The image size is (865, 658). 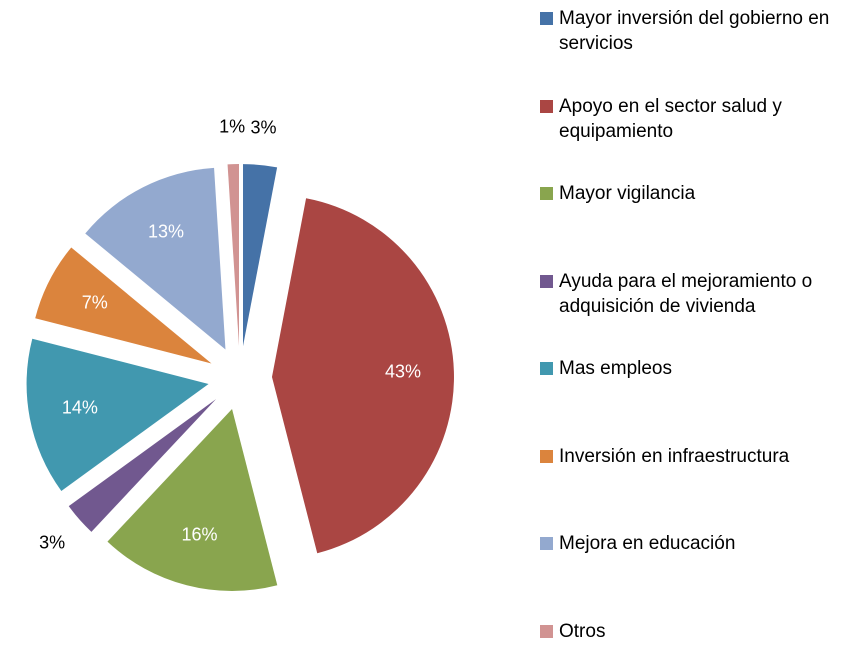 What do you see at coordinates (403, 372) in the screenshot?
I see `data-label: 43%` at bounding box center [403, 372].